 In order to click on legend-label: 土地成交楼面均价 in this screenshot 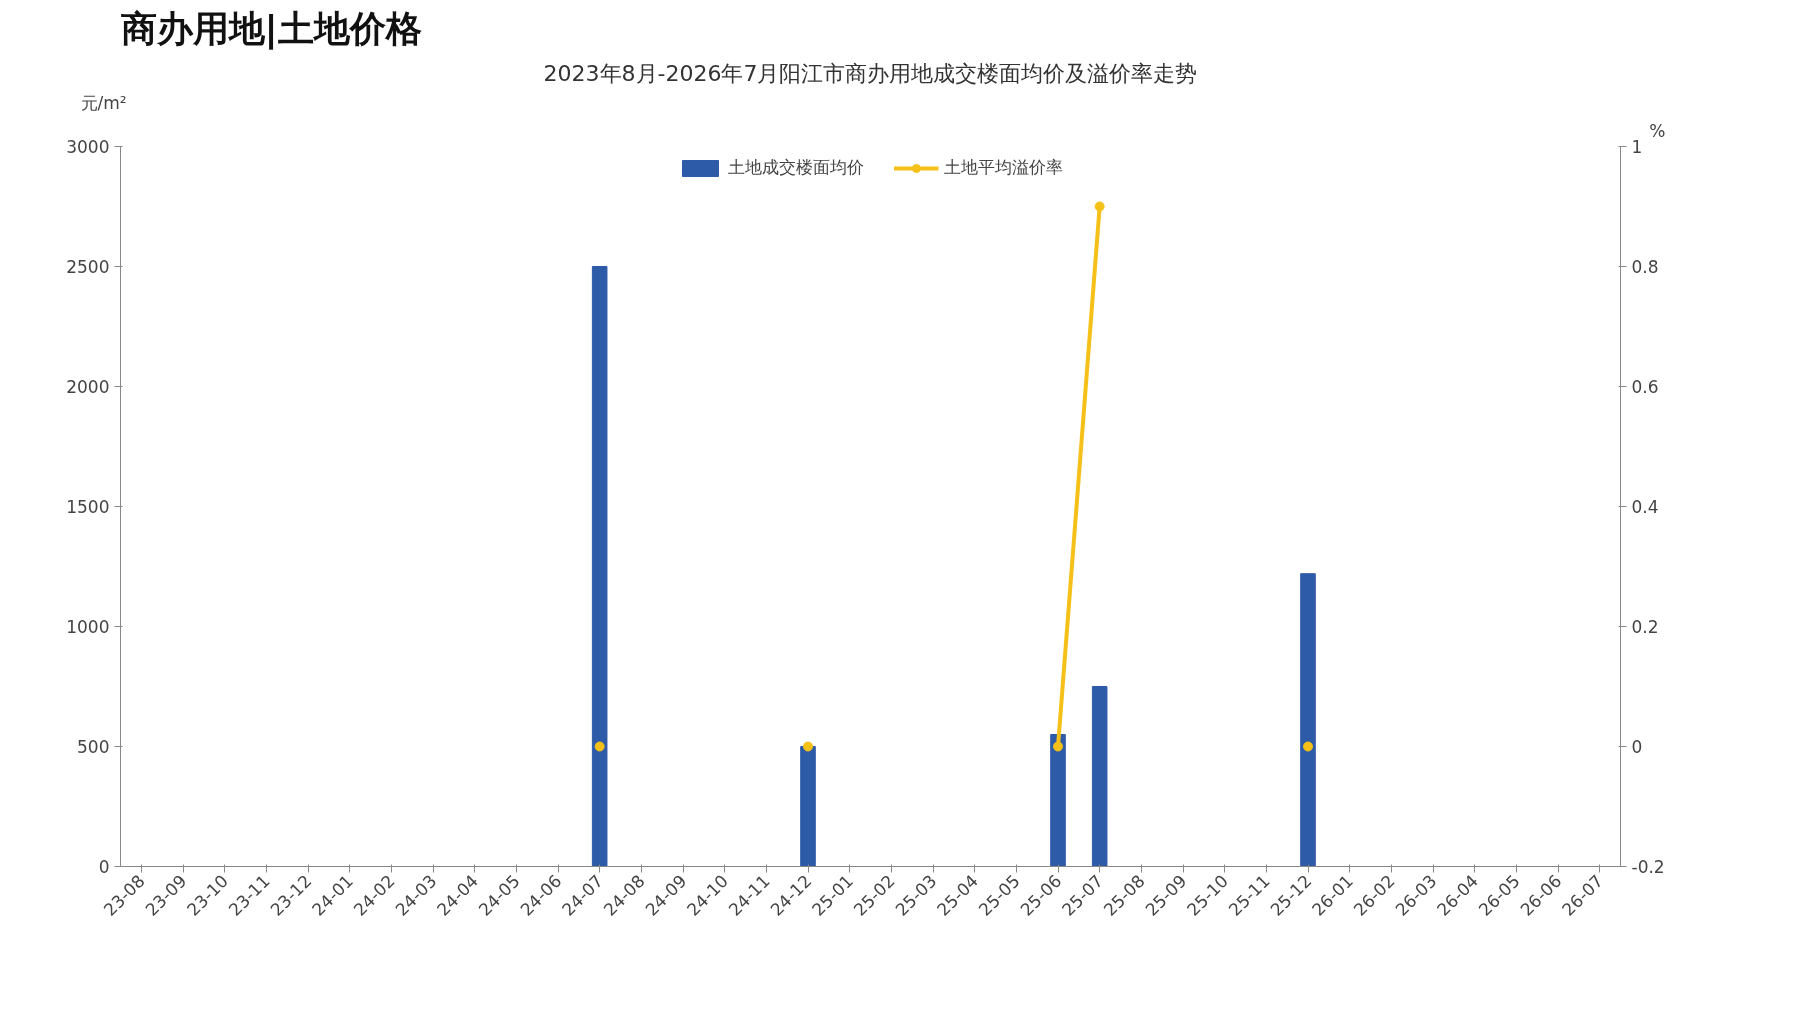, I will do `click(795, 167)`.